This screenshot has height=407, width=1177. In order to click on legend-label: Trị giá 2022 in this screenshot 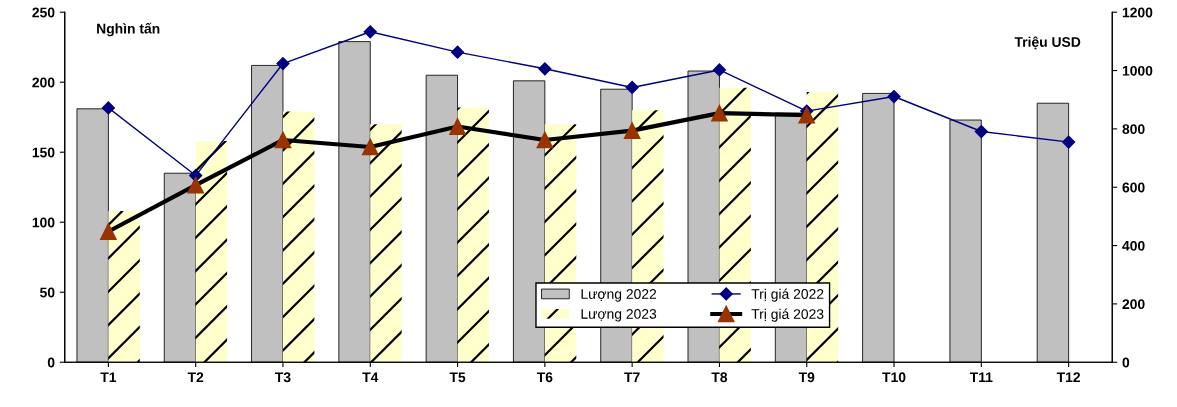, I will do `click(787, 295)`.